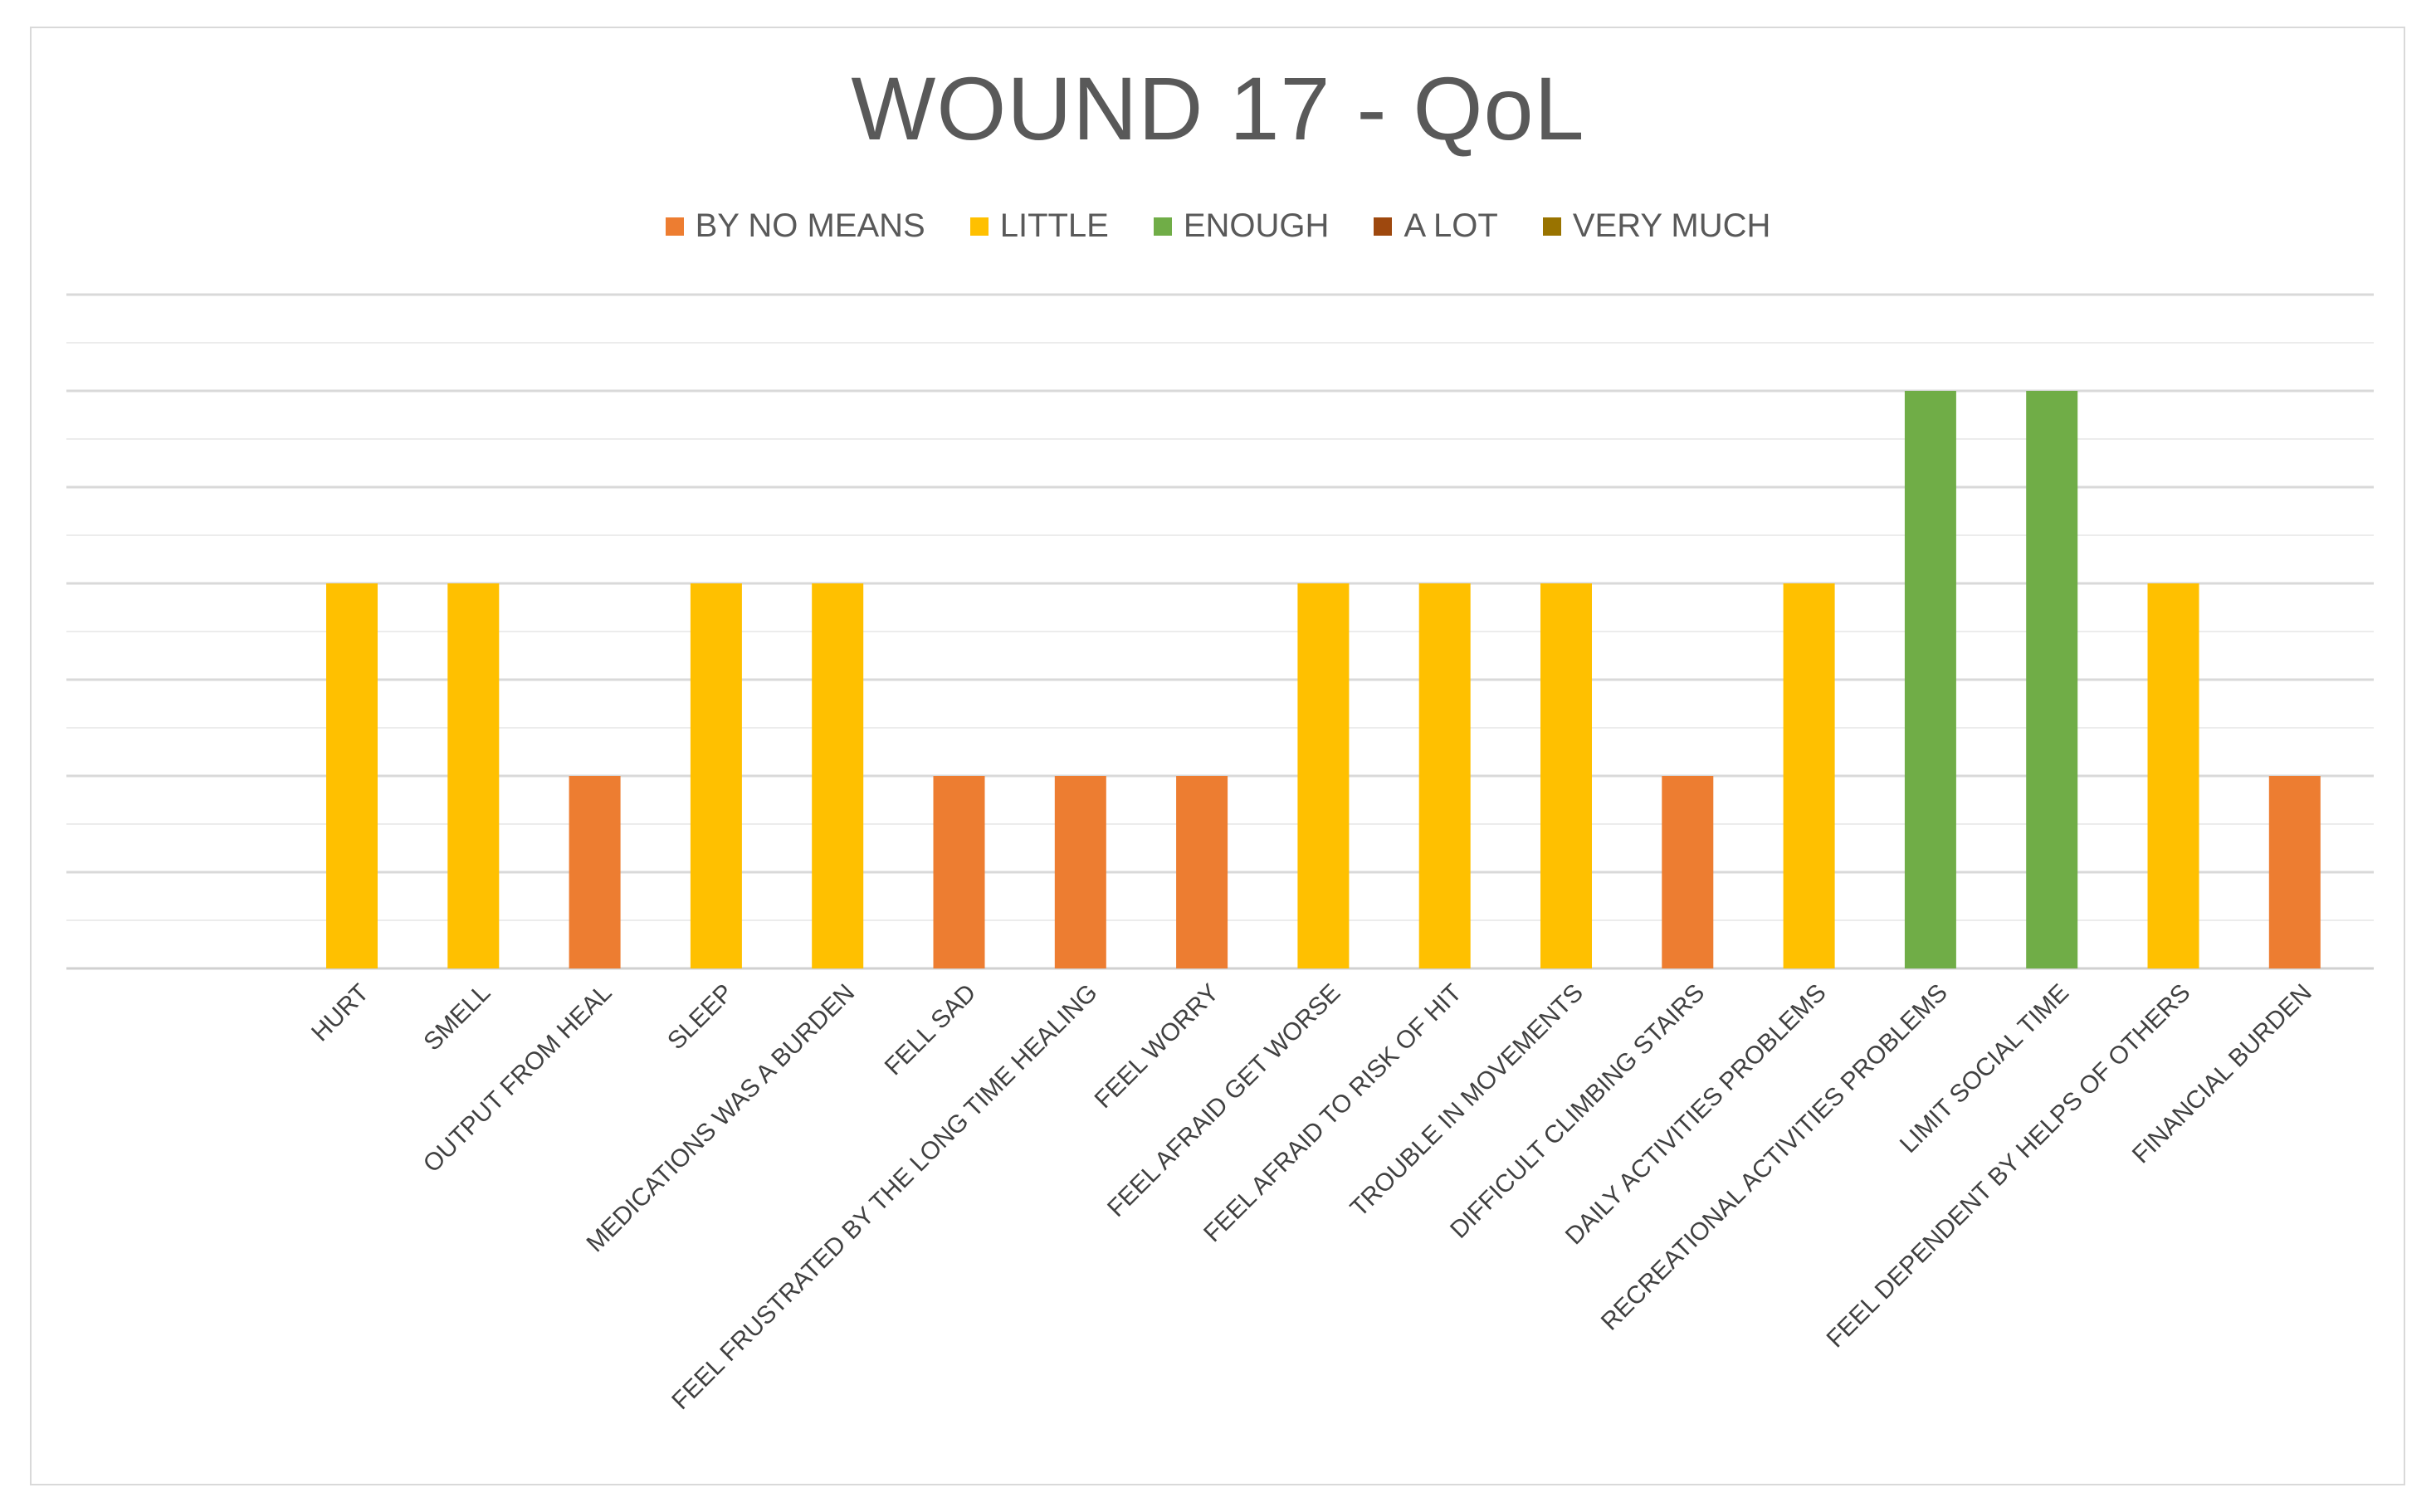 Image resolution: width=2436 pixels, height=1512 pixels. I want to click on x-tick-label: TROUBLE IN MOVEMENTS, so click(1467, 1100).